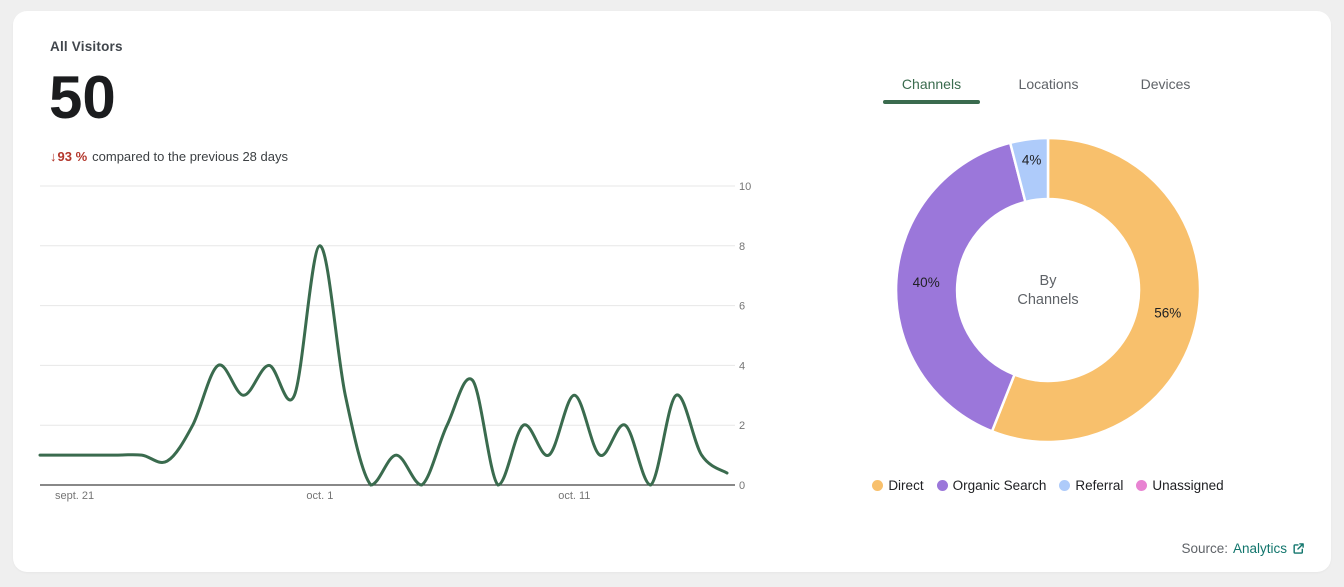 The width and height of the screenshot is (1344, 587). Describe the element at coordinates (1047, 300) in the screenshot. I see `donut-center-label: Channels` at that location.